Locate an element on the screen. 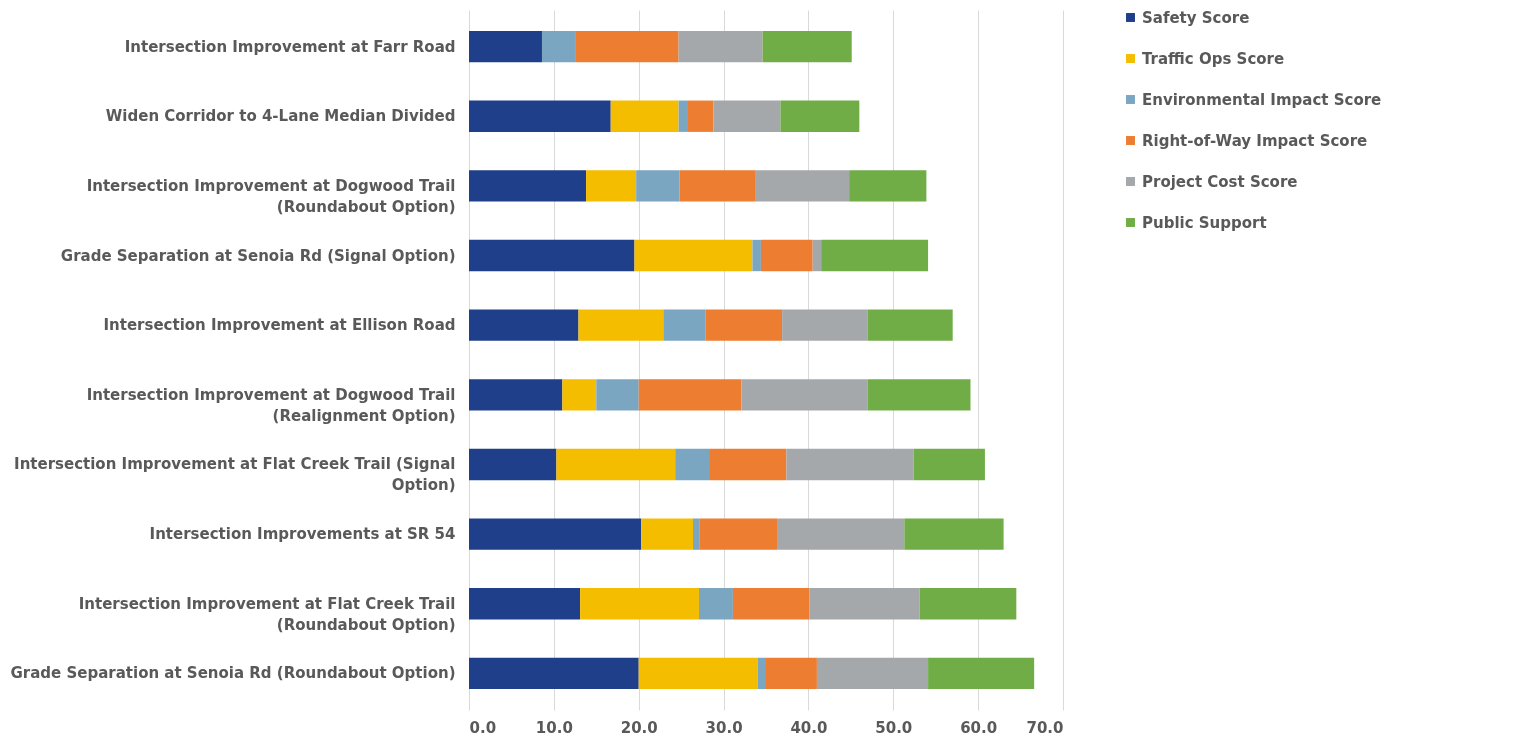  y-tick-label: Intersection Improvement at Ellison Road is located at coordinates (279, 325).